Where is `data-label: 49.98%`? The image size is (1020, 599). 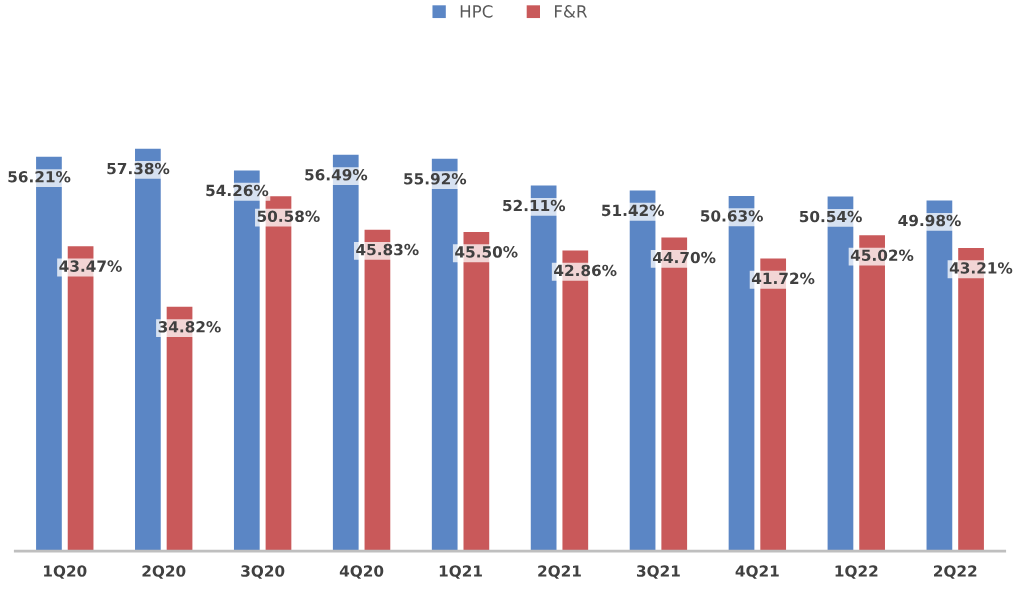 data-label: 49.98% is located at coordinates (929, 220).